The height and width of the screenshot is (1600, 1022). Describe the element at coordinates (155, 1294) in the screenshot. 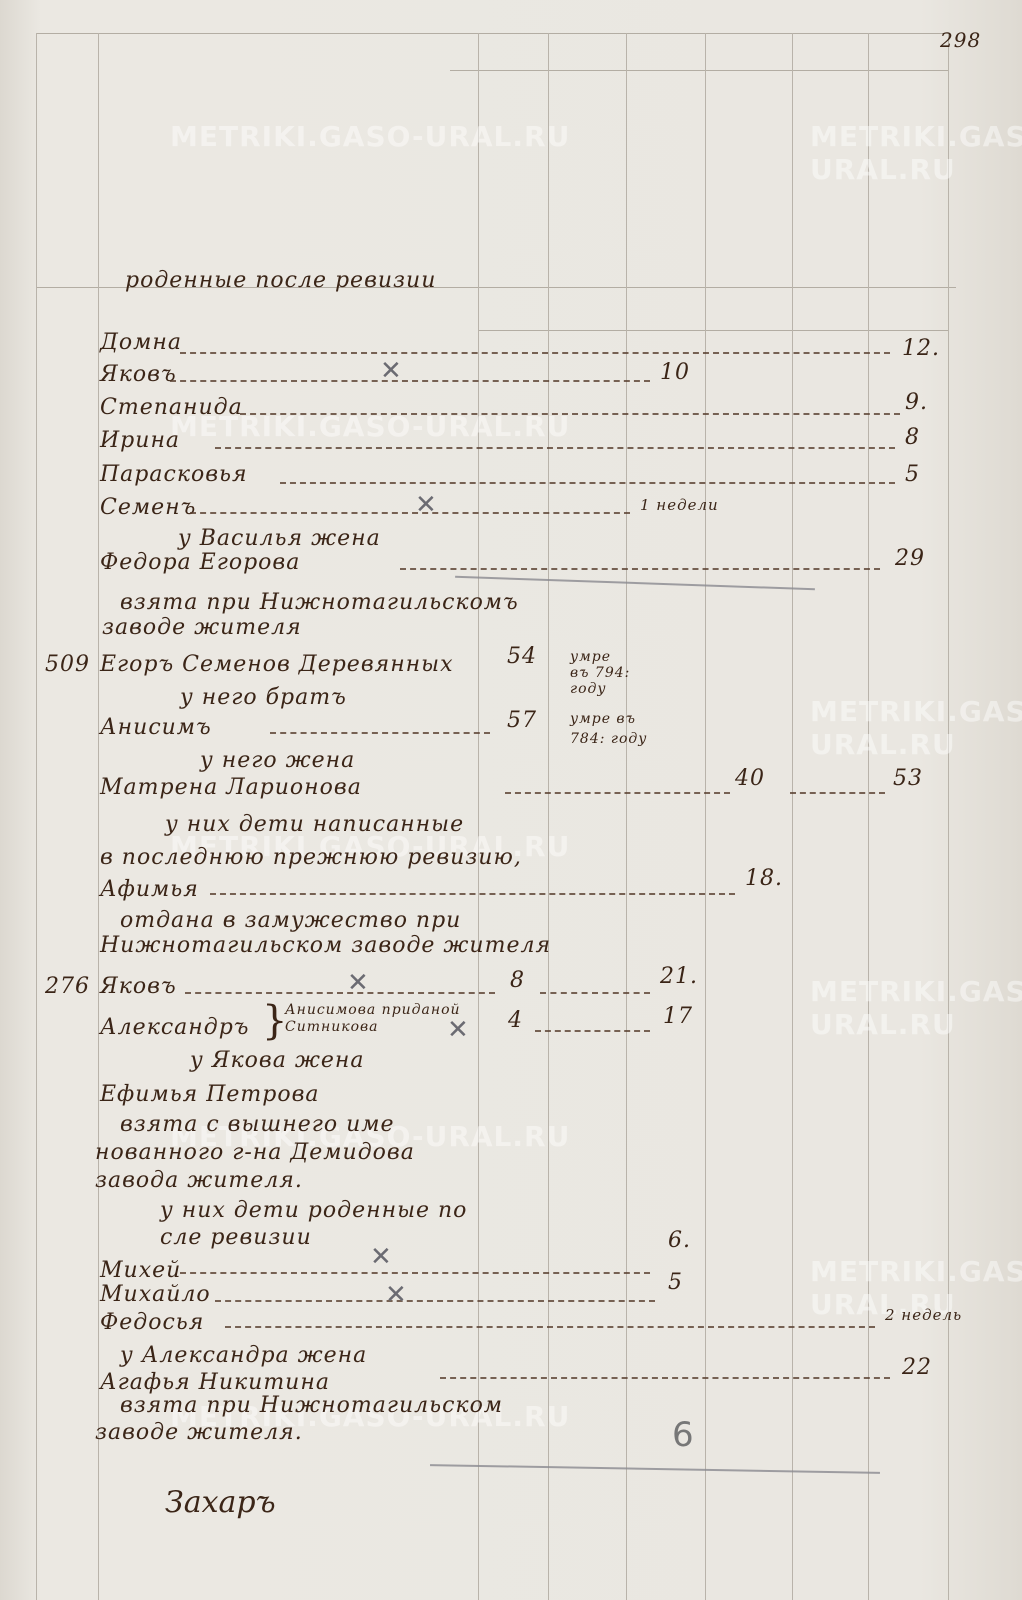

I see `entry-name: Михайло` at that location.